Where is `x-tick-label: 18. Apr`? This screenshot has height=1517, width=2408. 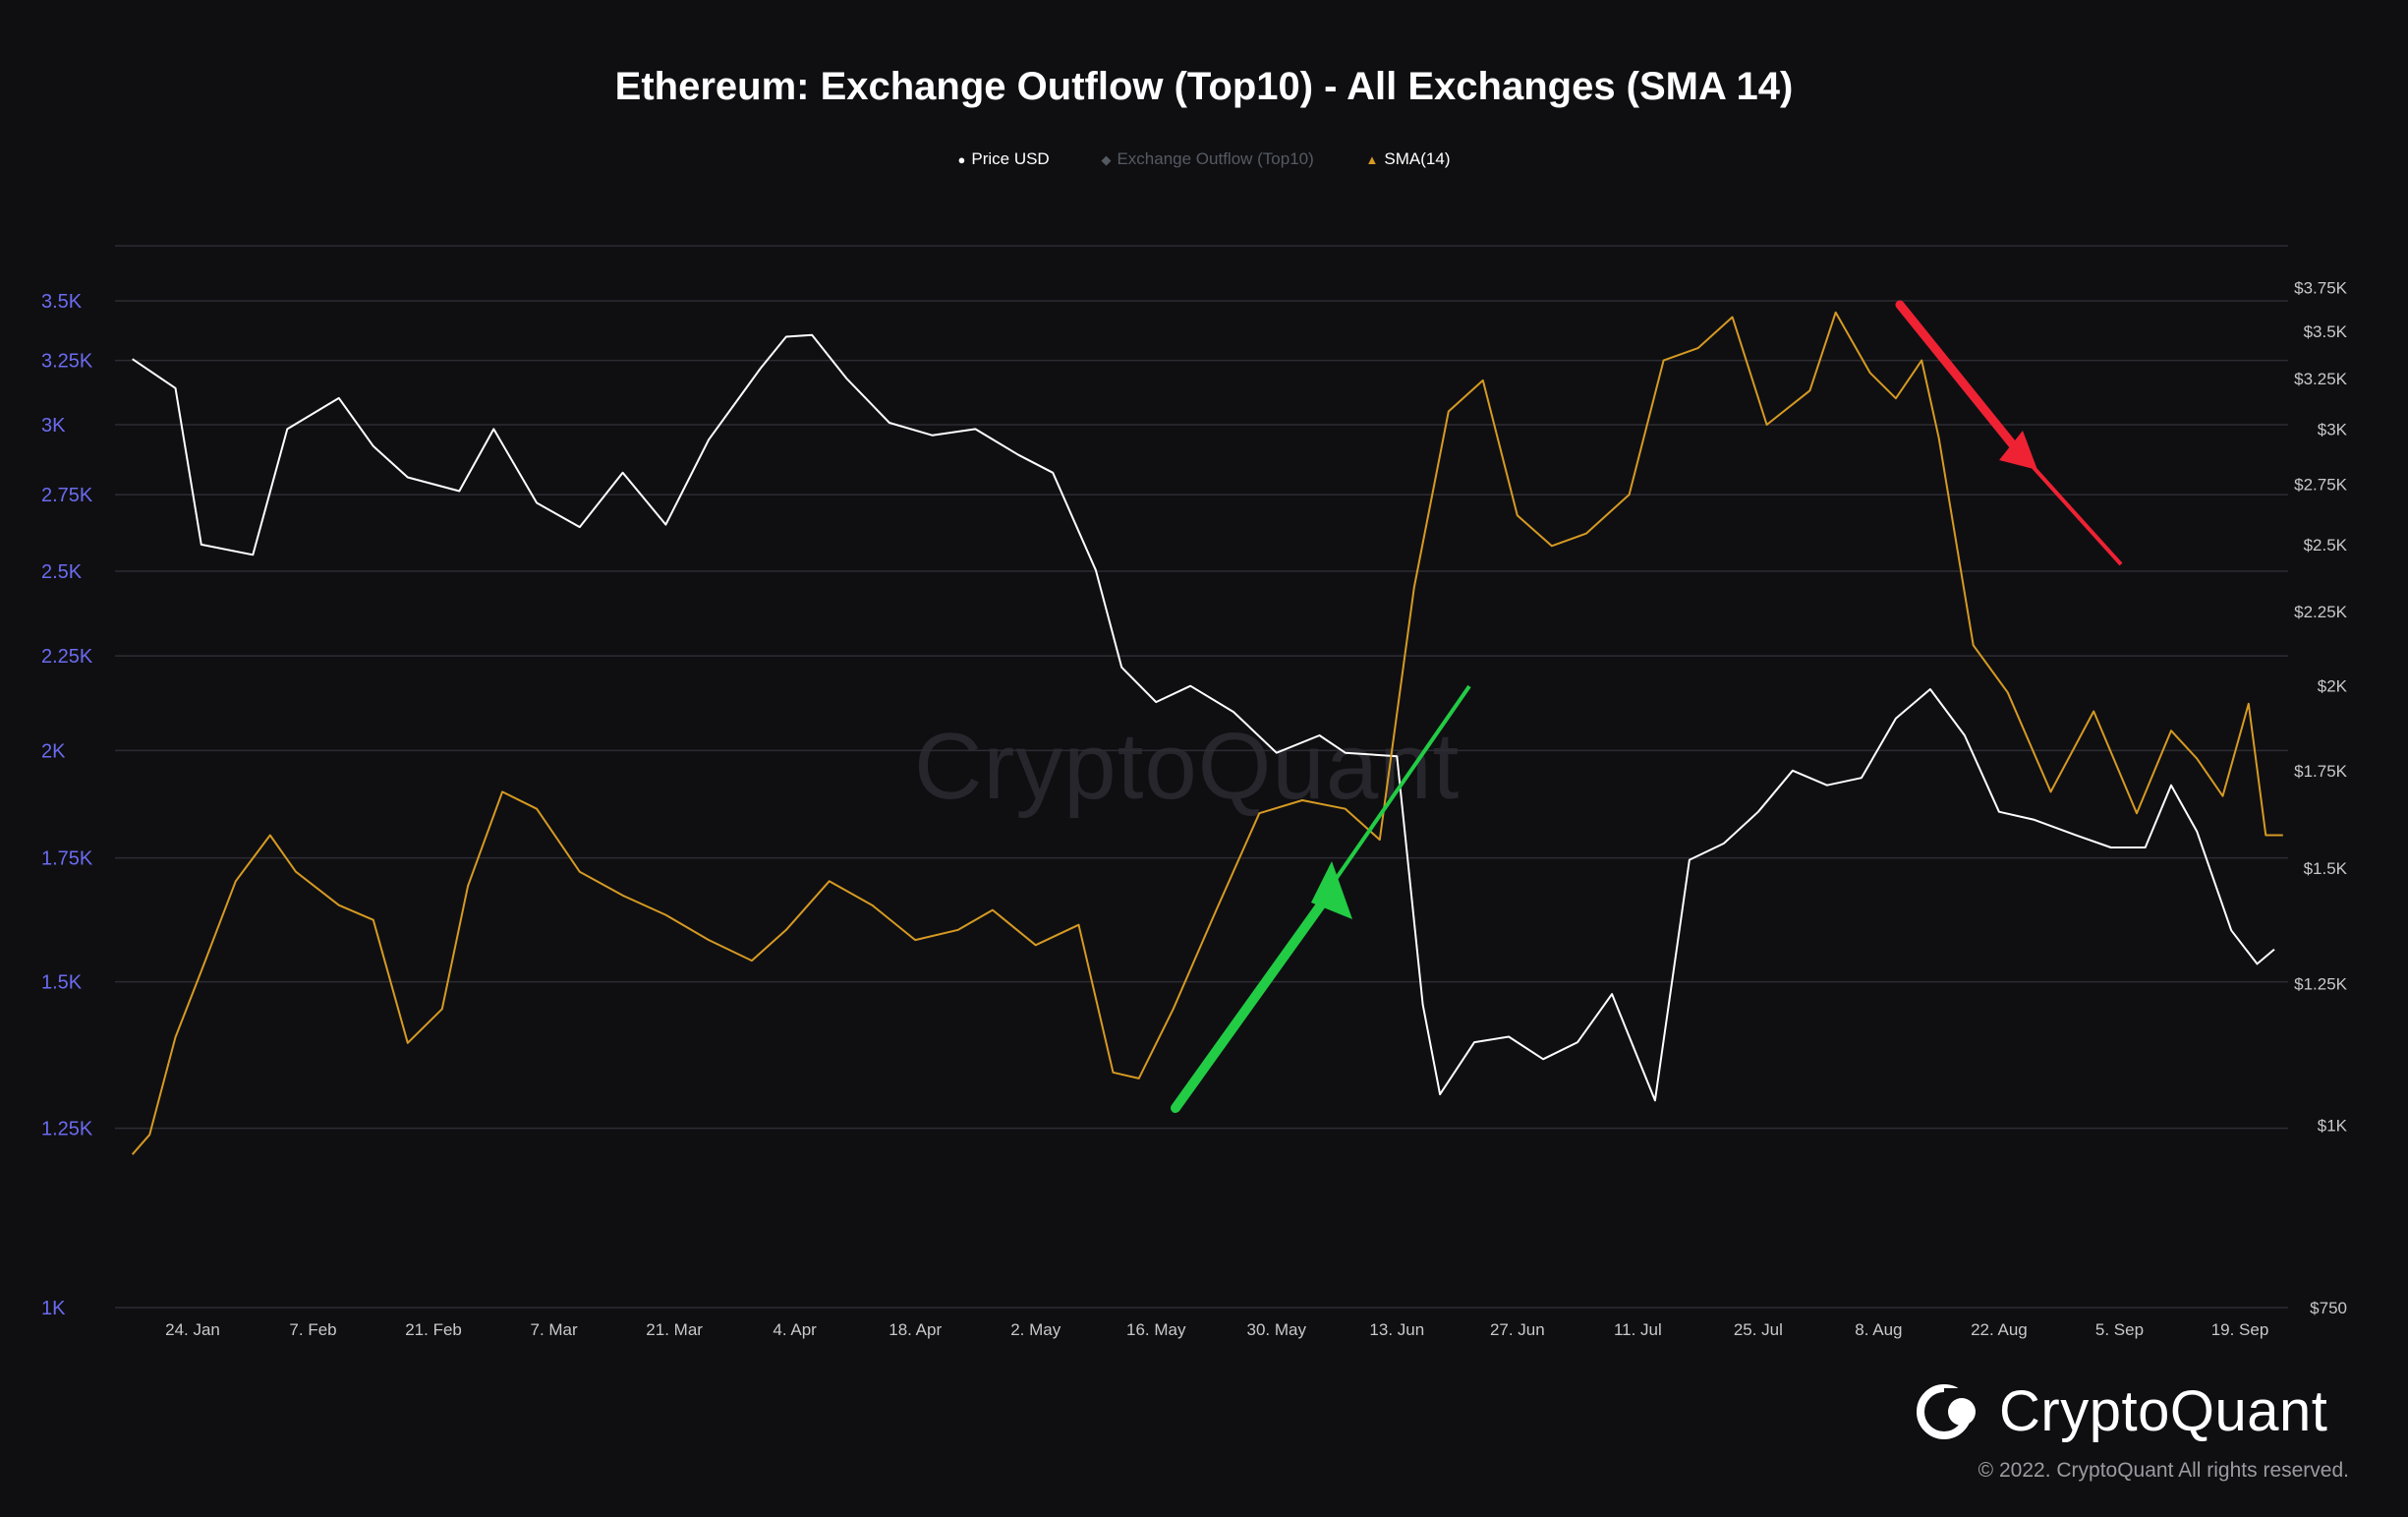 x-tick-label: 18. Apr is located at coordinates (915, 1329).